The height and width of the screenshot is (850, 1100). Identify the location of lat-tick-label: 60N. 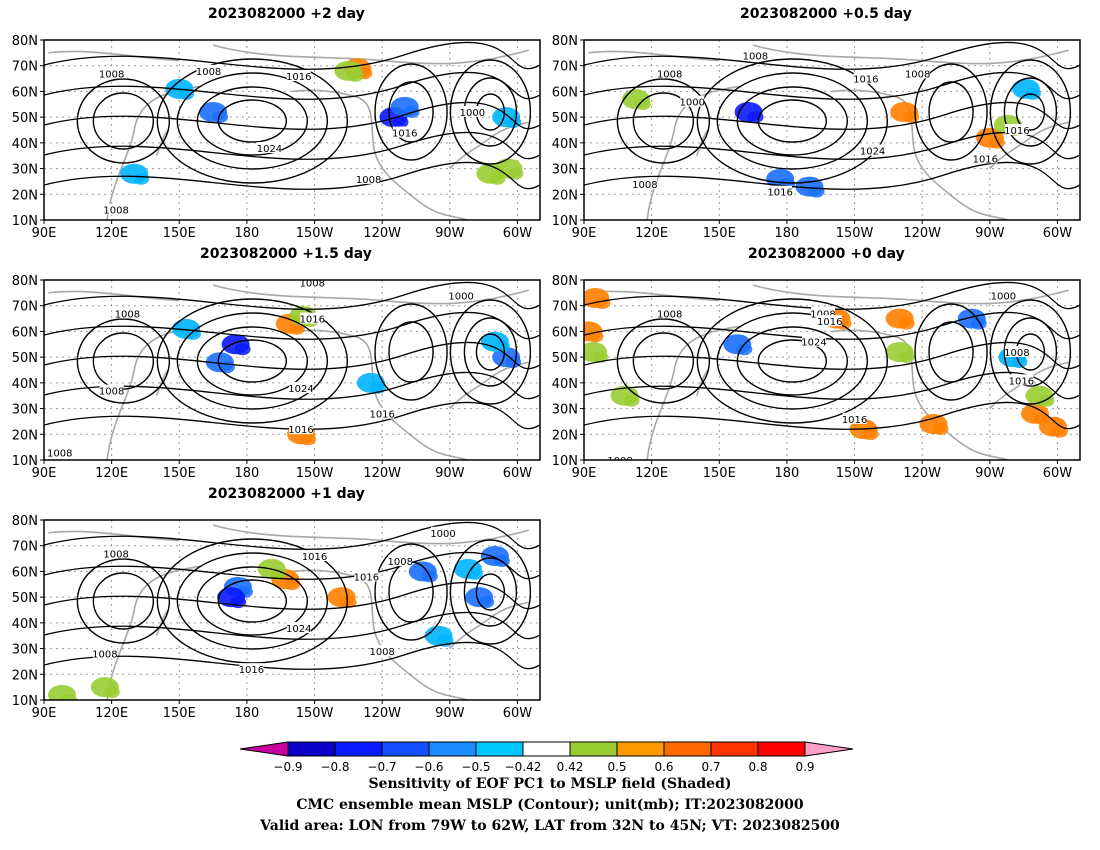
(25, 572).